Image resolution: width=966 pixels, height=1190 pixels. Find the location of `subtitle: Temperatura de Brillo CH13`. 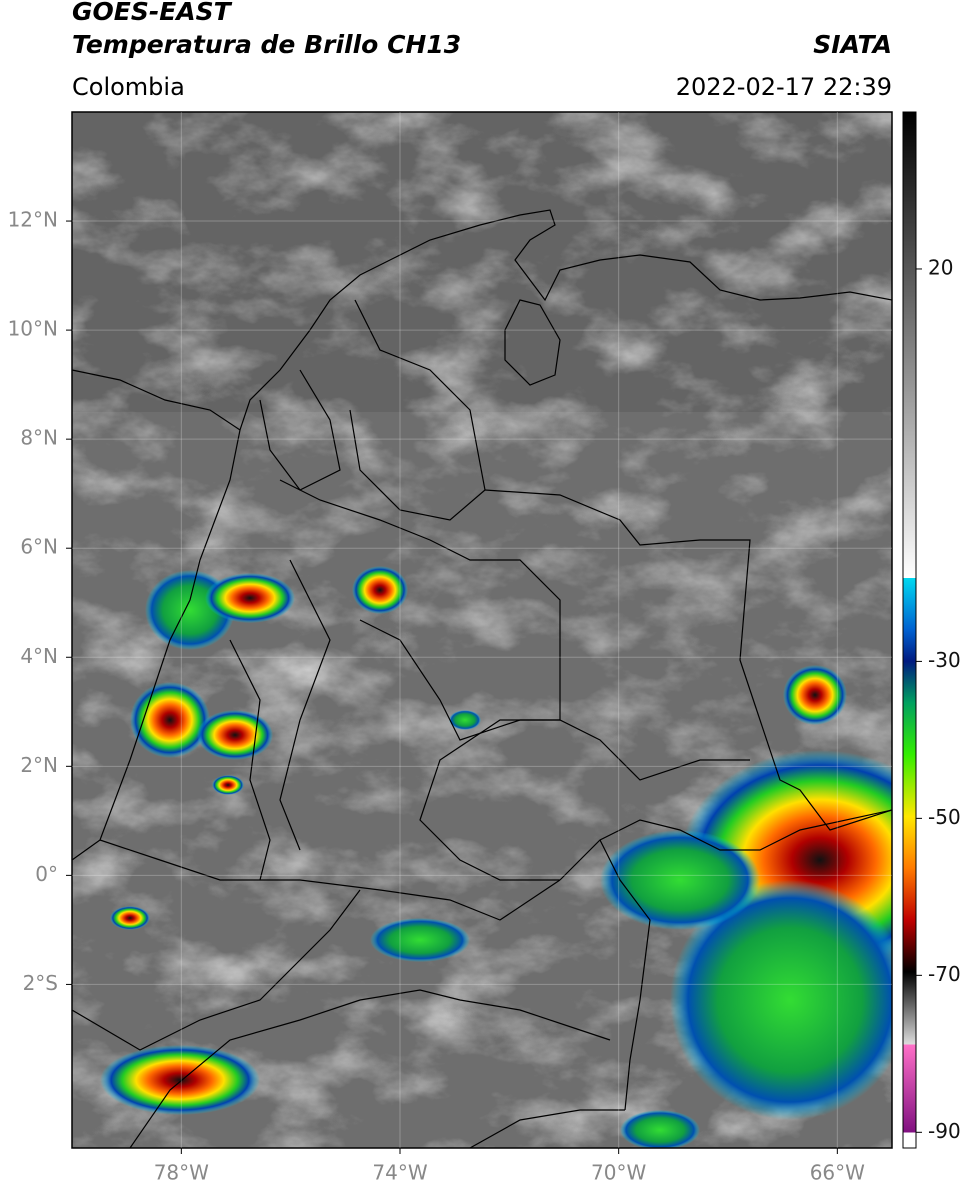

subtitle: Temperatura de Brillo CH13 is located at coordinates (266, 44).